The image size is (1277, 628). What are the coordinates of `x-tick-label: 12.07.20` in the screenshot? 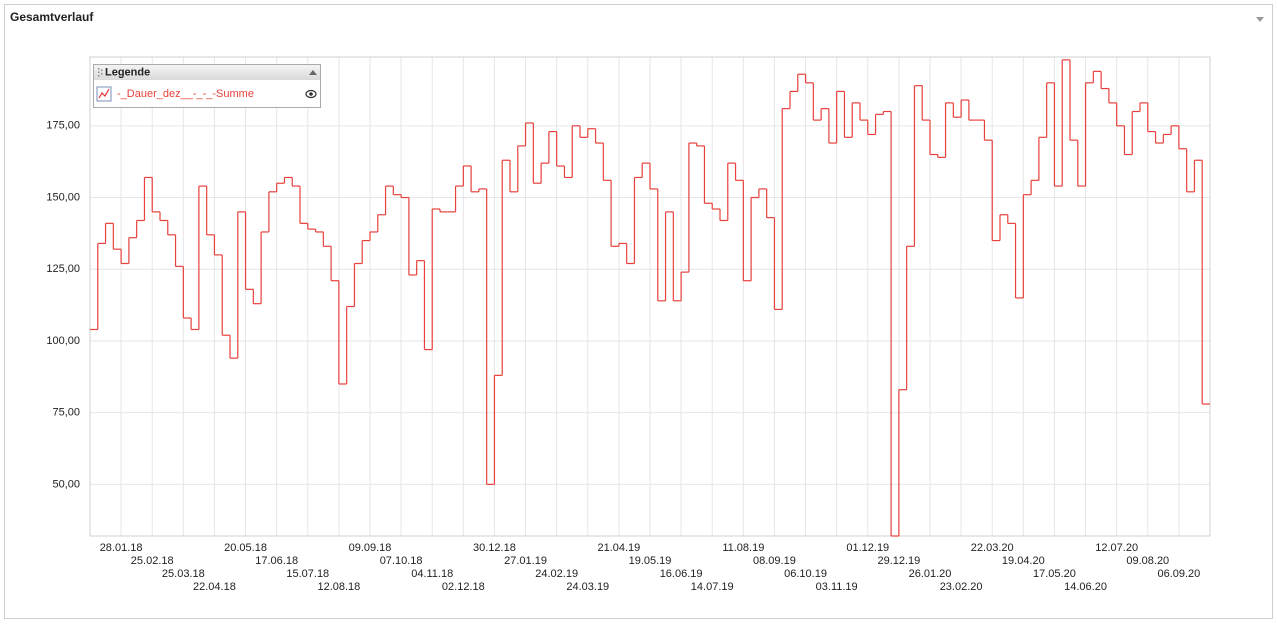 It's located at (1116, 548).